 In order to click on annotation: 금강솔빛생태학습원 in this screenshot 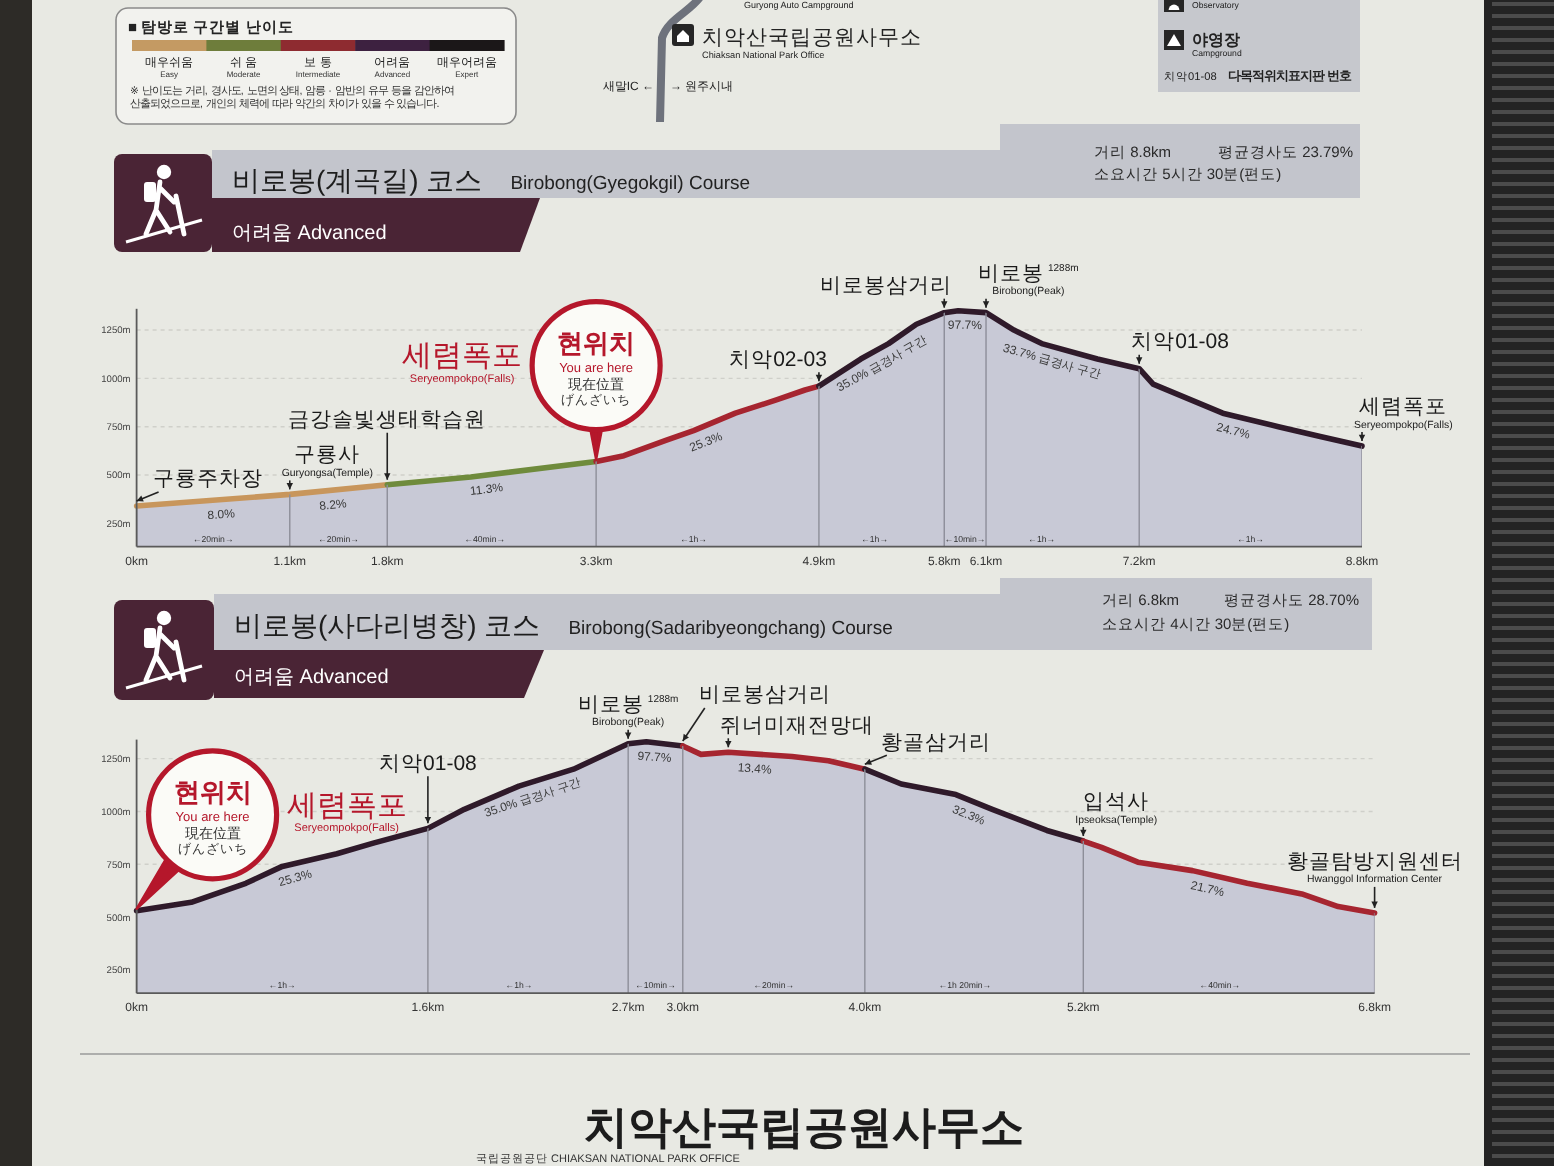, I will do `click(387, 420)`.